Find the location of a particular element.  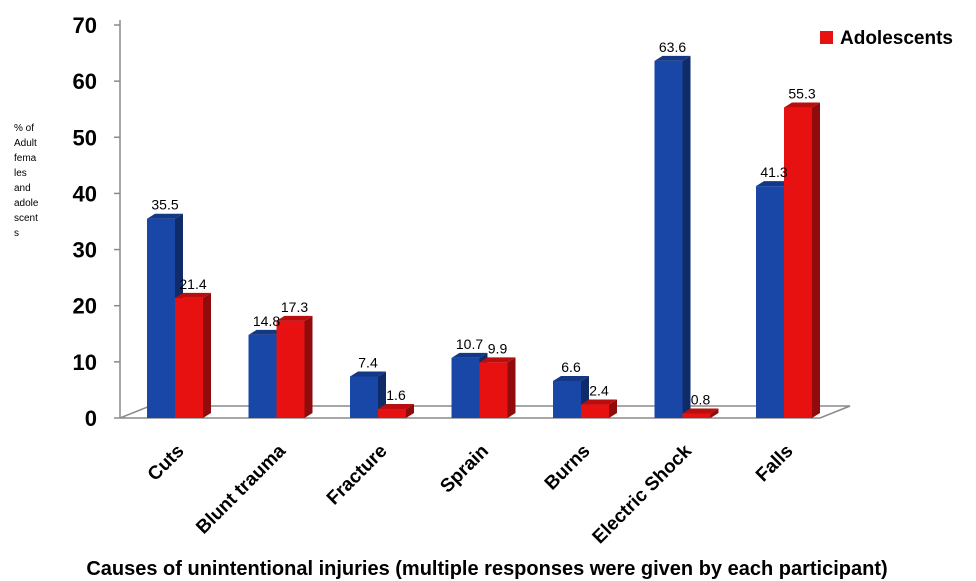

category-label: Cuts is located at coordinates (166, 463).